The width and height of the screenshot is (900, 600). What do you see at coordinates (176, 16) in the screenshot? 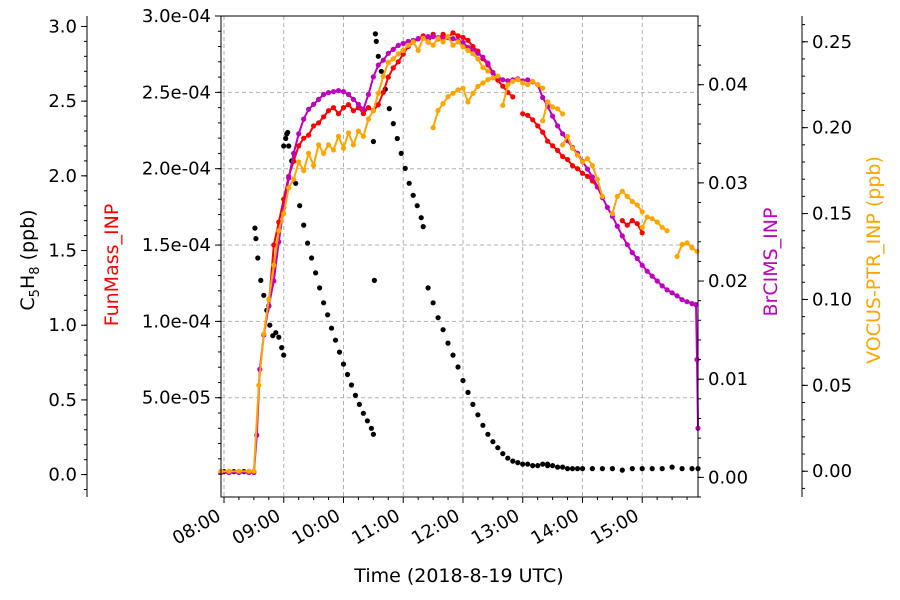
I see `funmass-tick-label: 3.0e-04` at bounding box center [176, 16].